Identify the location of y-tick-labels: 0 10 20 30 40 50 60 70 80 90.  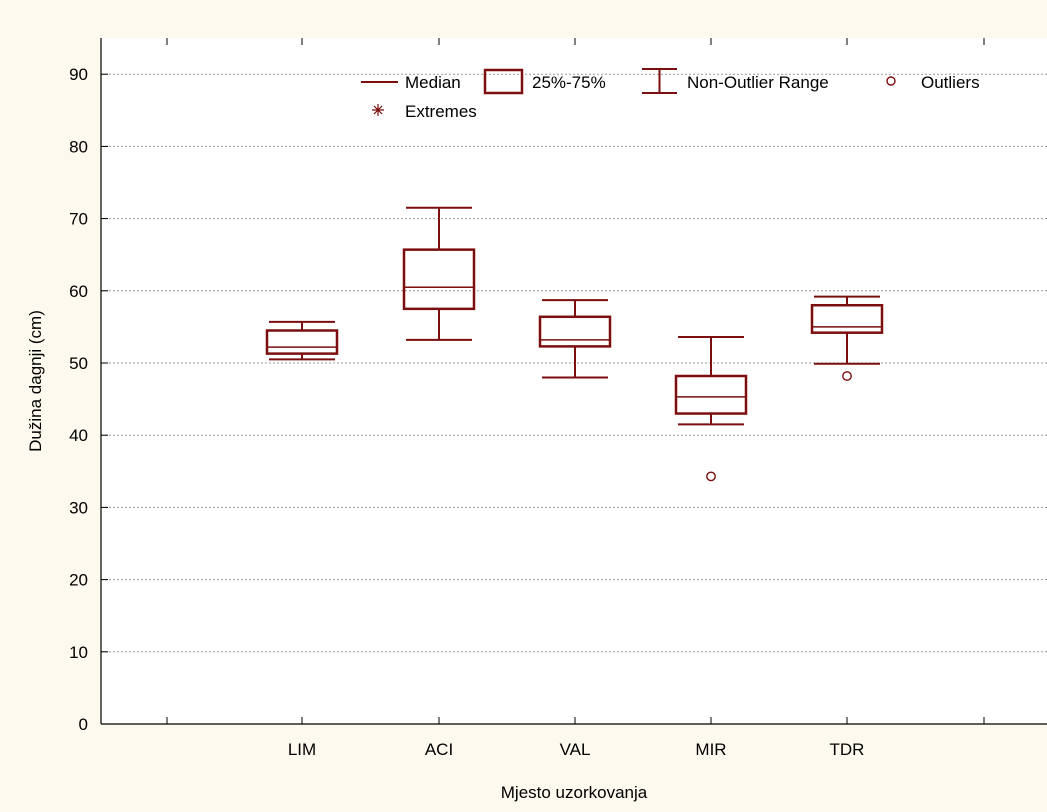
(78, 399).